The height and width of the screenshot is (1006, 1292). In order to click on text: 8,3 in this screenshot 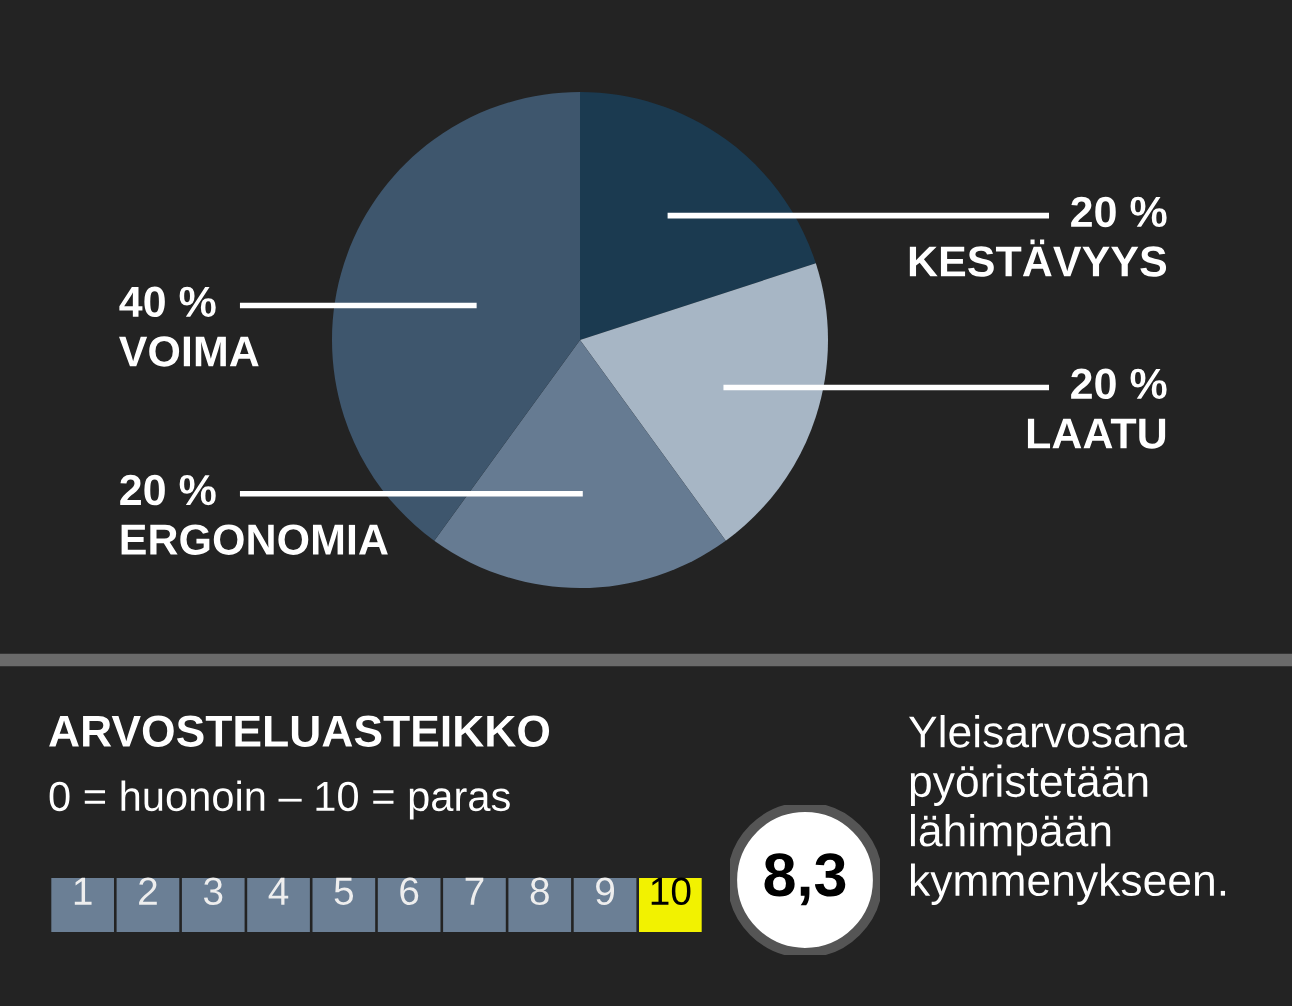, I will do `click(805, 879)`.